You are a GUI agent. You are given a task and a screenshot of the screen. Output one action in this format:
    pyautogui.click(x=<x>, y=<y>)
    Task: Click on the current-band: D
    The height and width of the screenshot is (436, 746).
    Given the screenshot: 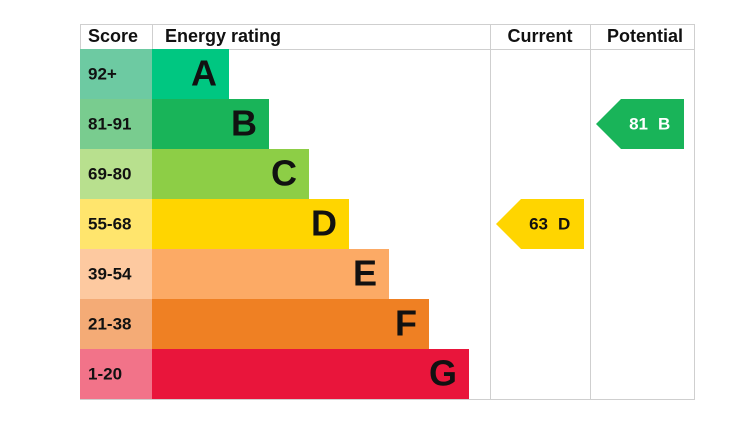 What is the action you would take?
    pyautogui.click(x=564, y=223)
    